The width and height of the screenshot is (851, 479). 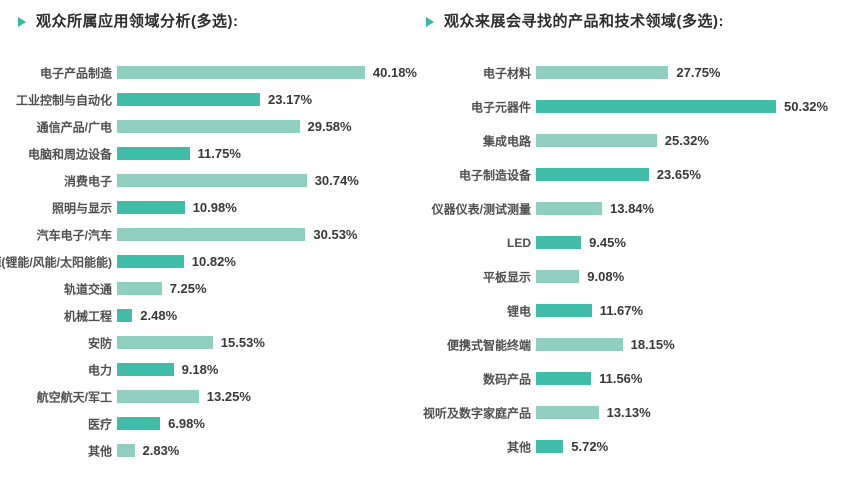 I want to click on category-label: 其他, so click(x=99, y=451).